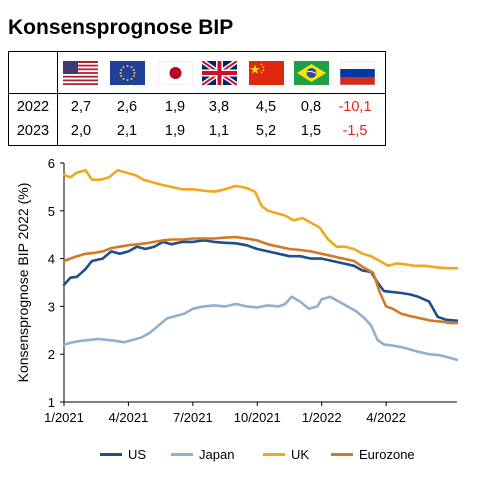  Describe the element at coordinates (266, 131) in the screenshot. I see `value-2023-china: 5,2` at that location.